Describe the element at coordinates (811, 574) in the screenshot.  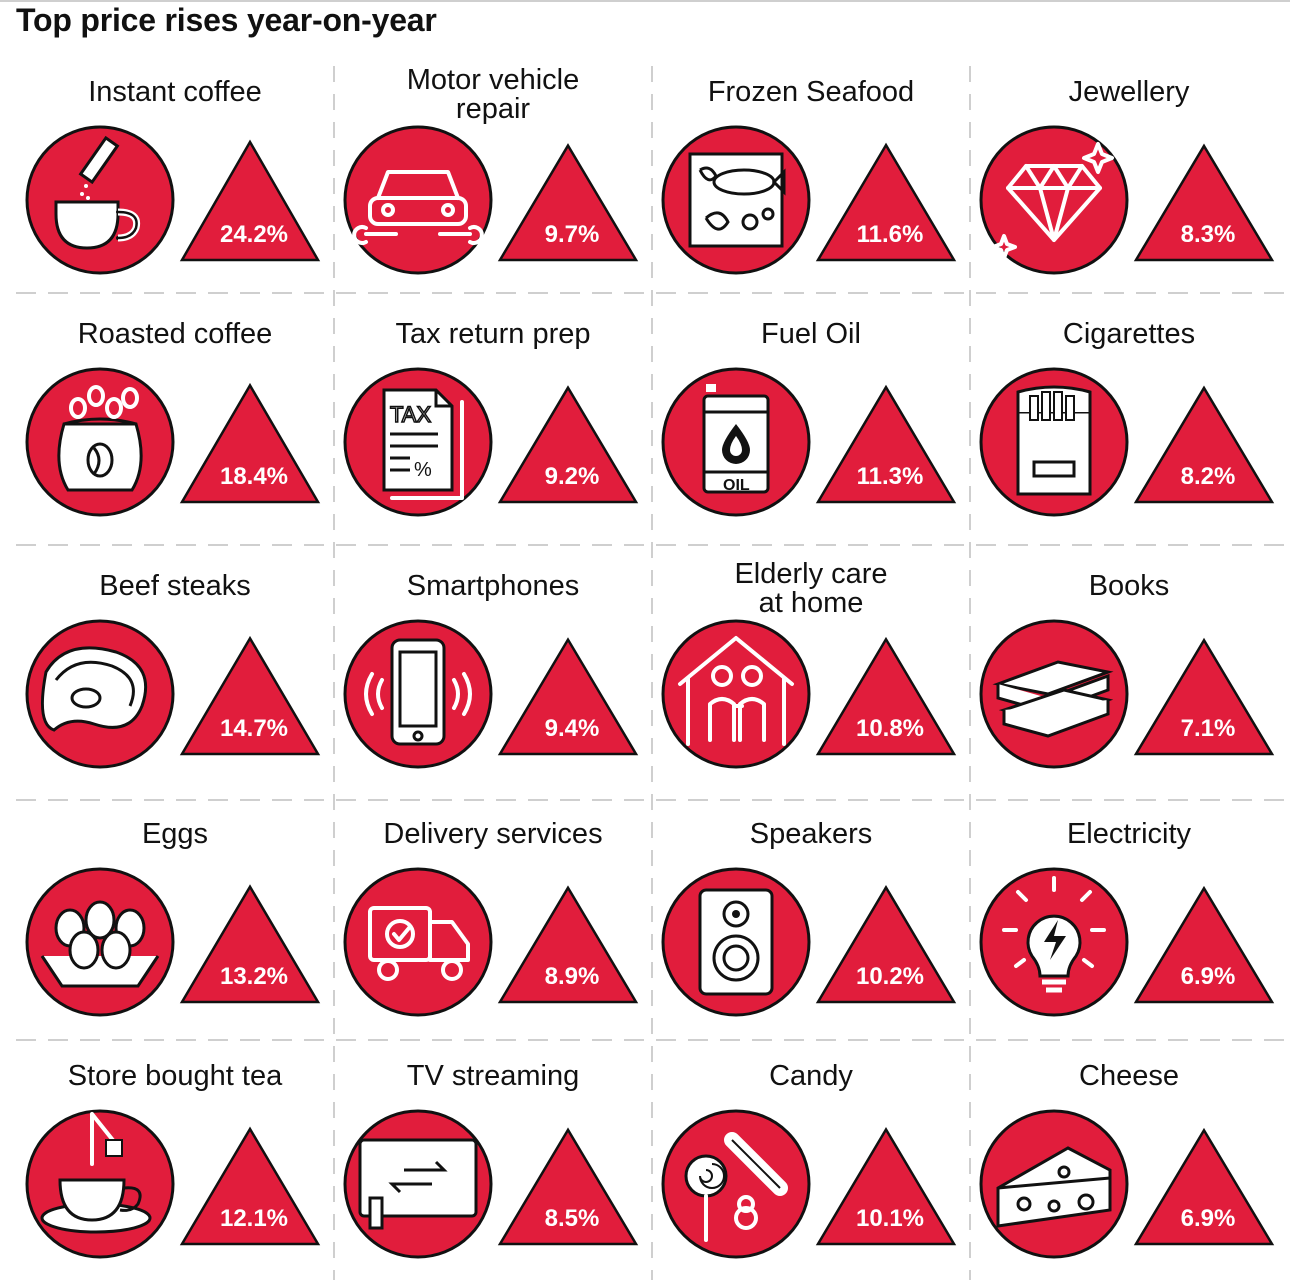
I see `item-label-line: Elderly care` at that location.